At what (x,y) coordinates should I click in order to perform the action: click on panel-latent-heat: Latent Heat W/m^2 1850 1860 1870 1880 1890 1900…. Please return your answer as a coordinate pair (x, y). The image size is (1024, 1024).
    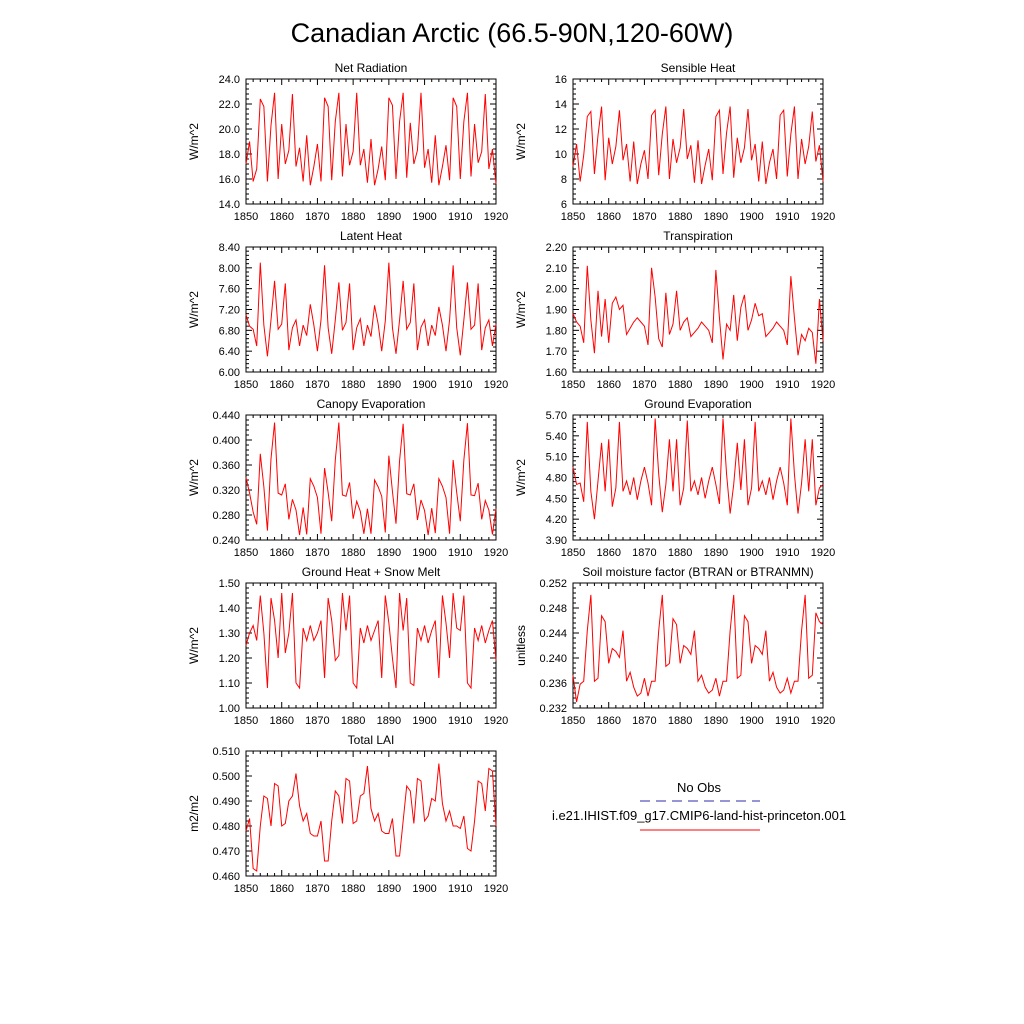
    Looking at the image, I should click on (347, 310).